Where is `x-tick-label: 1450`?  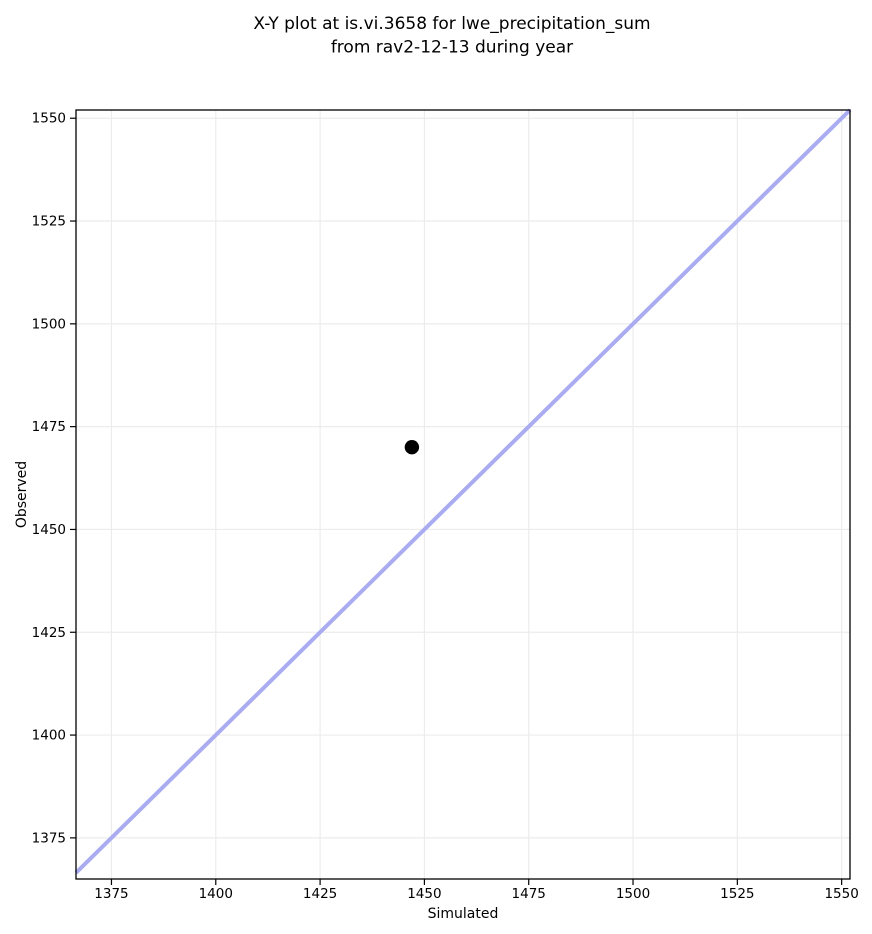 x-tick-label: 1450 is located at coordinates (424, 894).